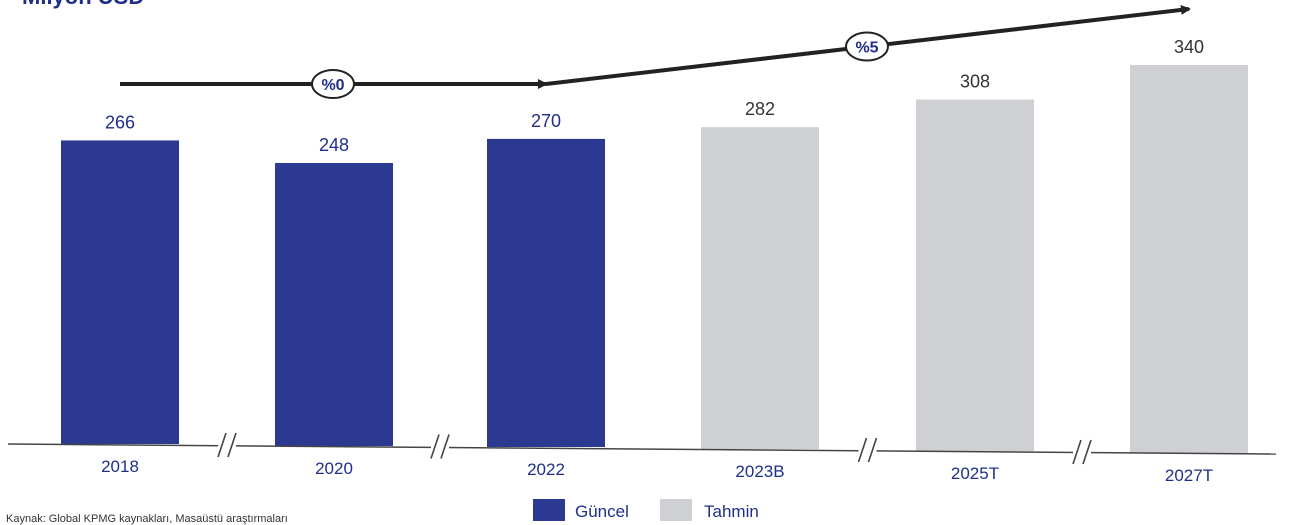  I want to click on legend-label-forecast: Tahmin, so click(731, 511).